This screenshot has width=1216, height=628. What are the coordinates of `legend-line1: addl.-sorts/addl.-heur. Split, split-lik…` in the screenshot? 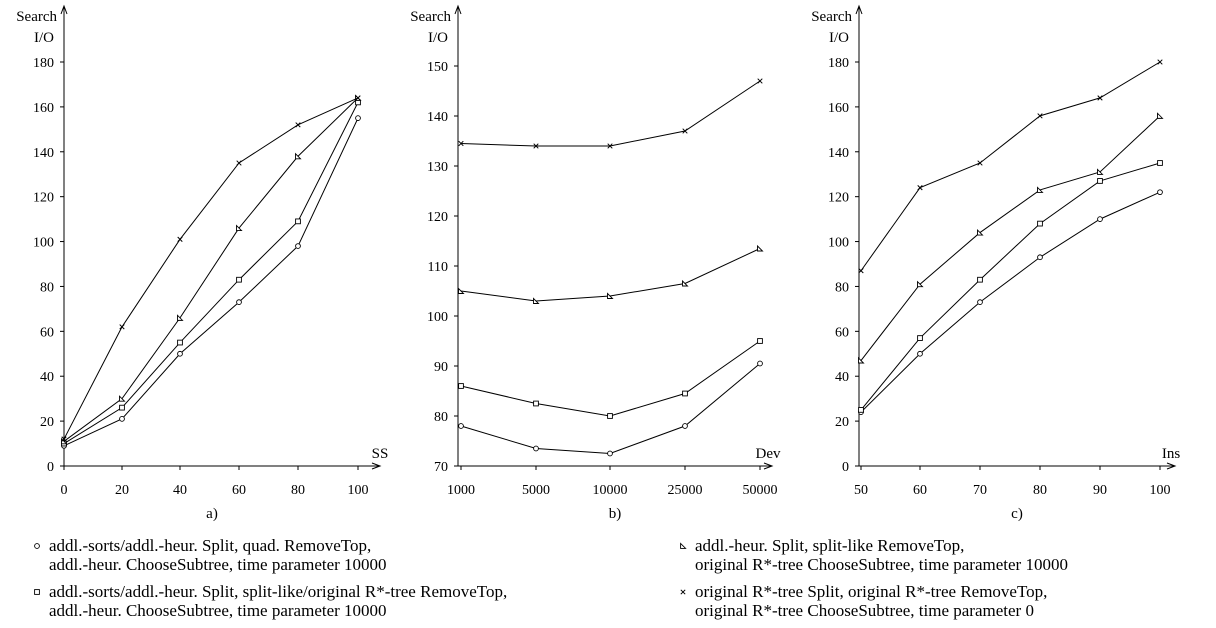 It's located at (278, 591).